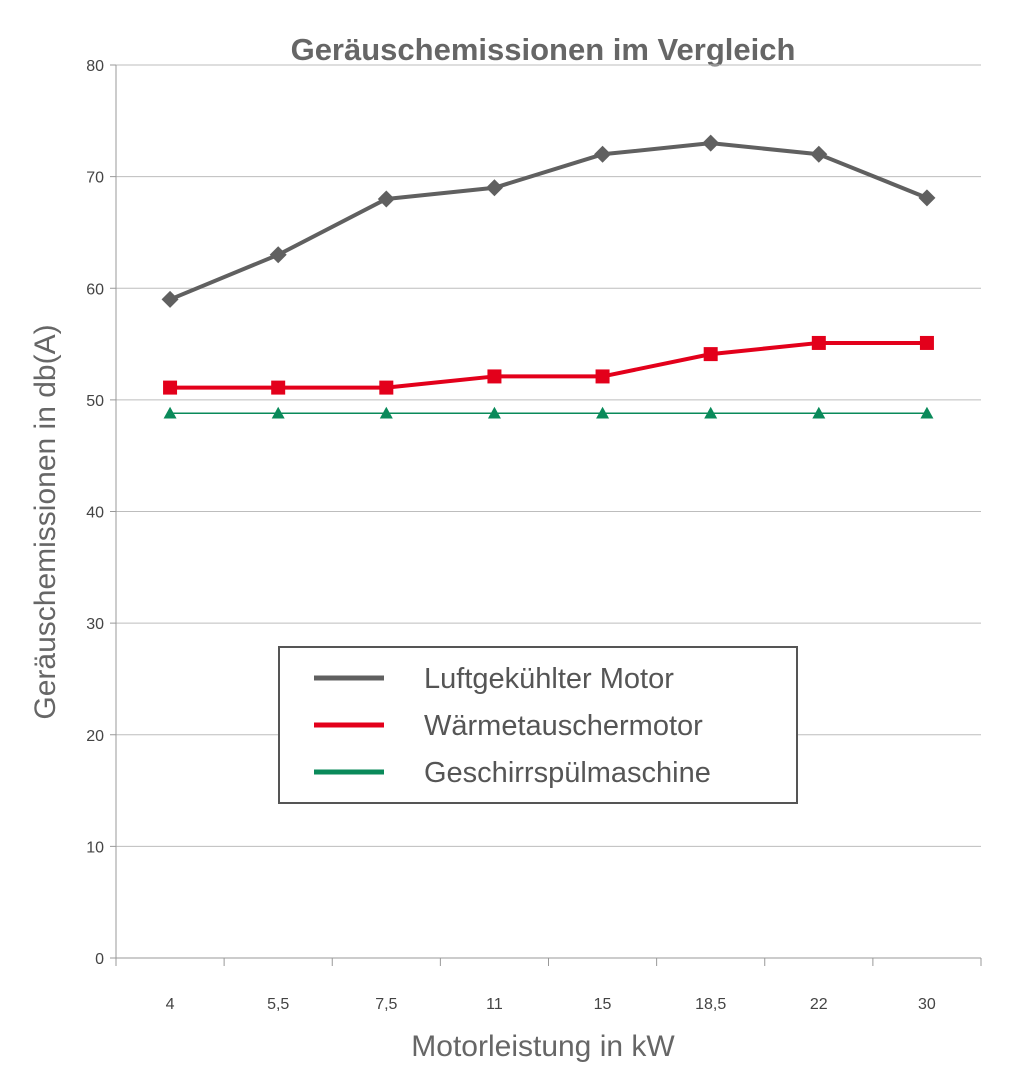 Image resolution: width=1017 pixels, height=1080 pixels. Describe the element at coordinates (563, 726) in the screenshot. I see `legend-label: Wärmetauschermotor` at that location.